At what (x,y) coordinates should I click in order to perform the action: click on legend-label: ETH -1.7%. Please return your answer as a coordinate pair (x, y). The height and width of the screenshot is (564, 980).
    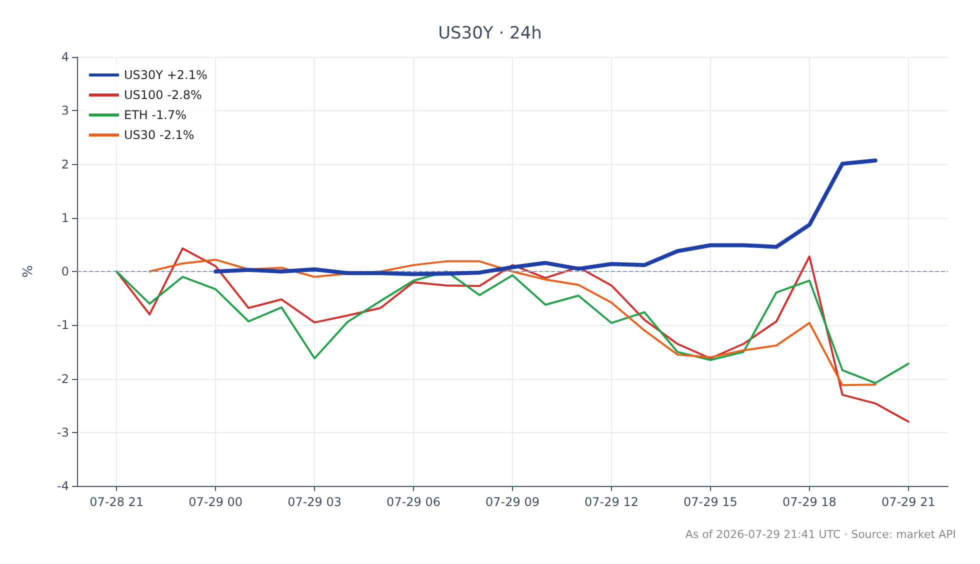
    Looking at the image, I should click on (155, 115).